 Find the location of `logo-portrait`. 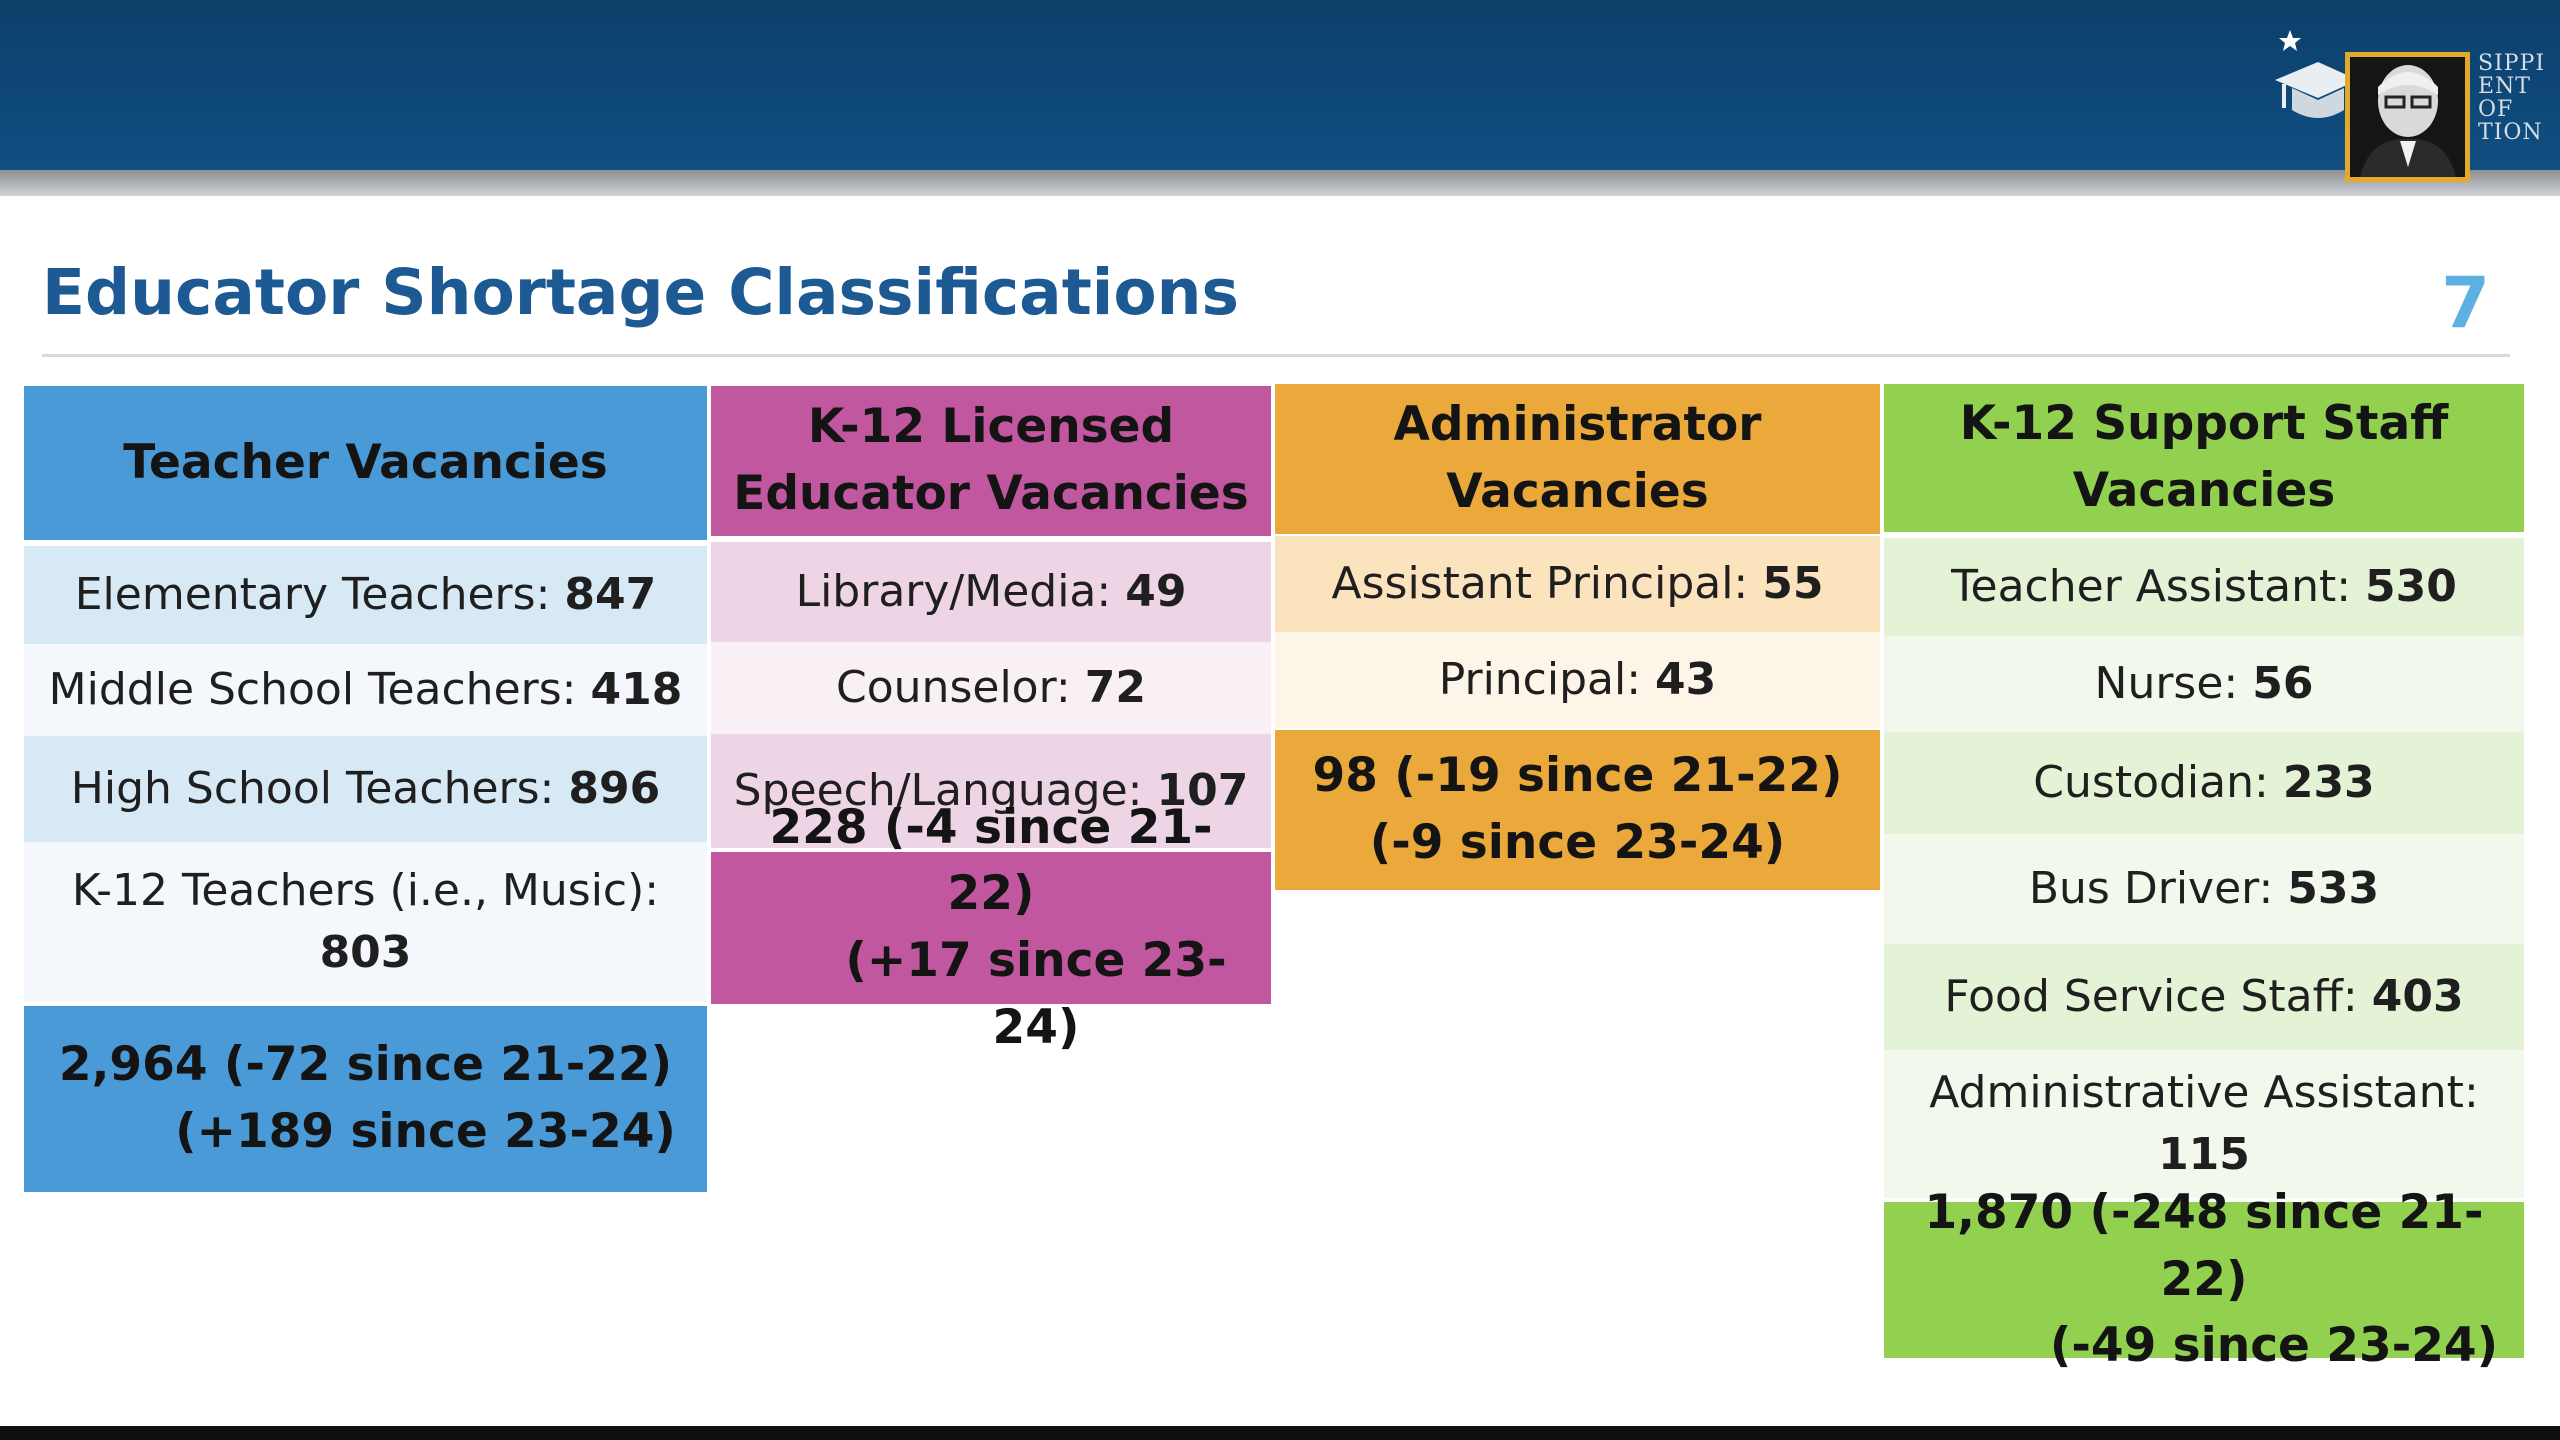

logo-portrait is located at coordinates (2407, 117).